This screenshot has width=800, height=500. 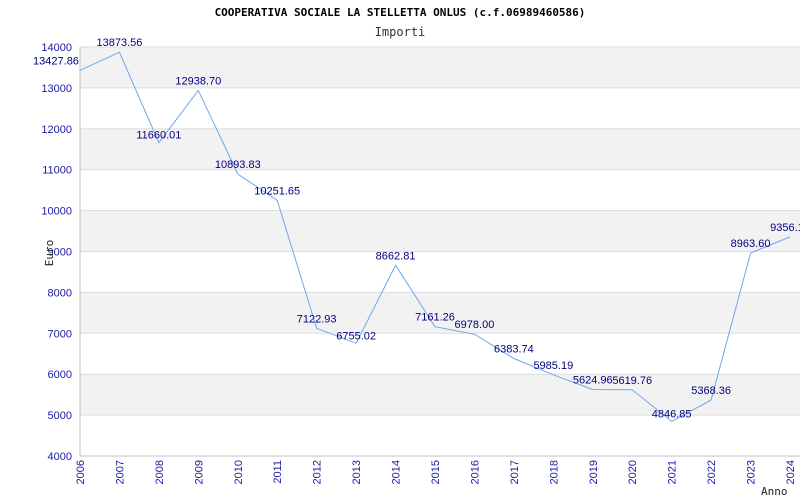 I want to click on x-tick-label: 2015, so click(x=436, y=472).